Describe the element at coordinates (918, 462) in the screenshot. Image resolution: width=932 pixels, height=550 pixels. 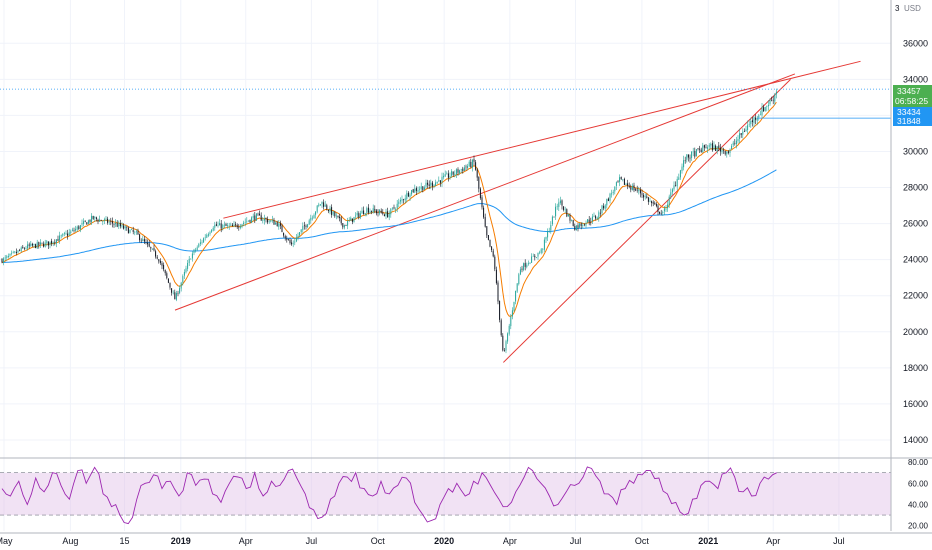
I see `rsi-tick-label: 80.00` at that location.